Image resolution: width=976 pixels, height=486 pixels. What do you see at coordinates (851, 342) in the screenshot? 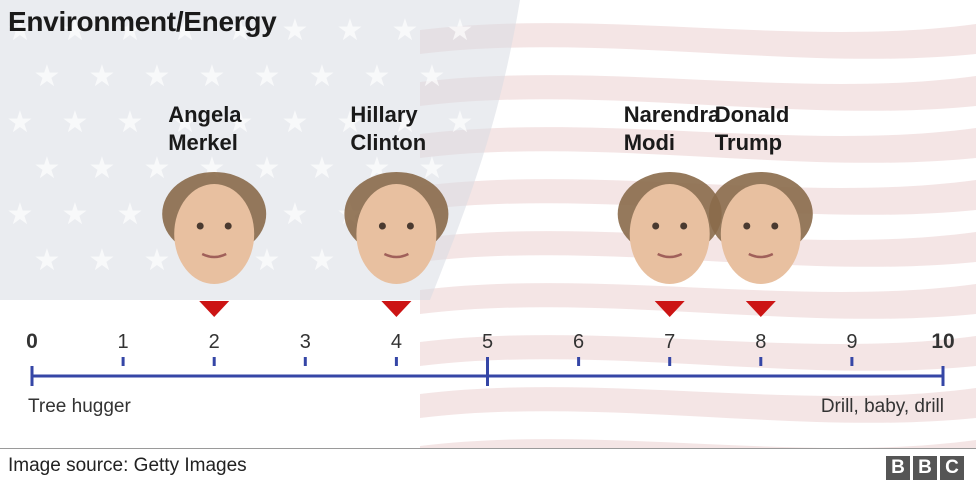
I see `tick-label: 9` at bounding box center [851, 342].